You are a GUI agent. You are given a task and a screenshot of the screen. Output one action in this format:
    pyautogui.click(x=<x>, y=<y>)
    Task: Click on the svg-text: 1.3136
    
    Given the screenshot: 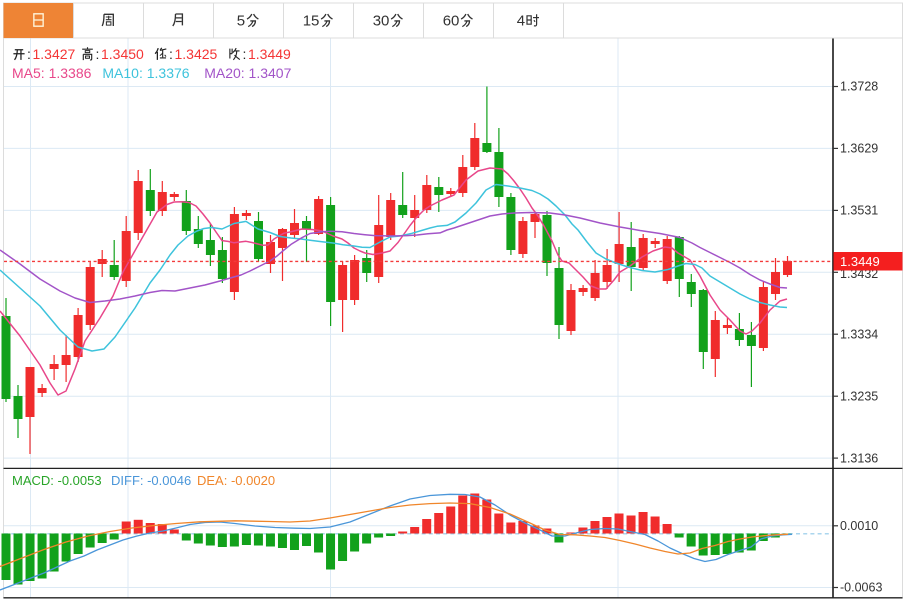 What is the action you would take?
    pyautogui.click(x=859, y=458)
    